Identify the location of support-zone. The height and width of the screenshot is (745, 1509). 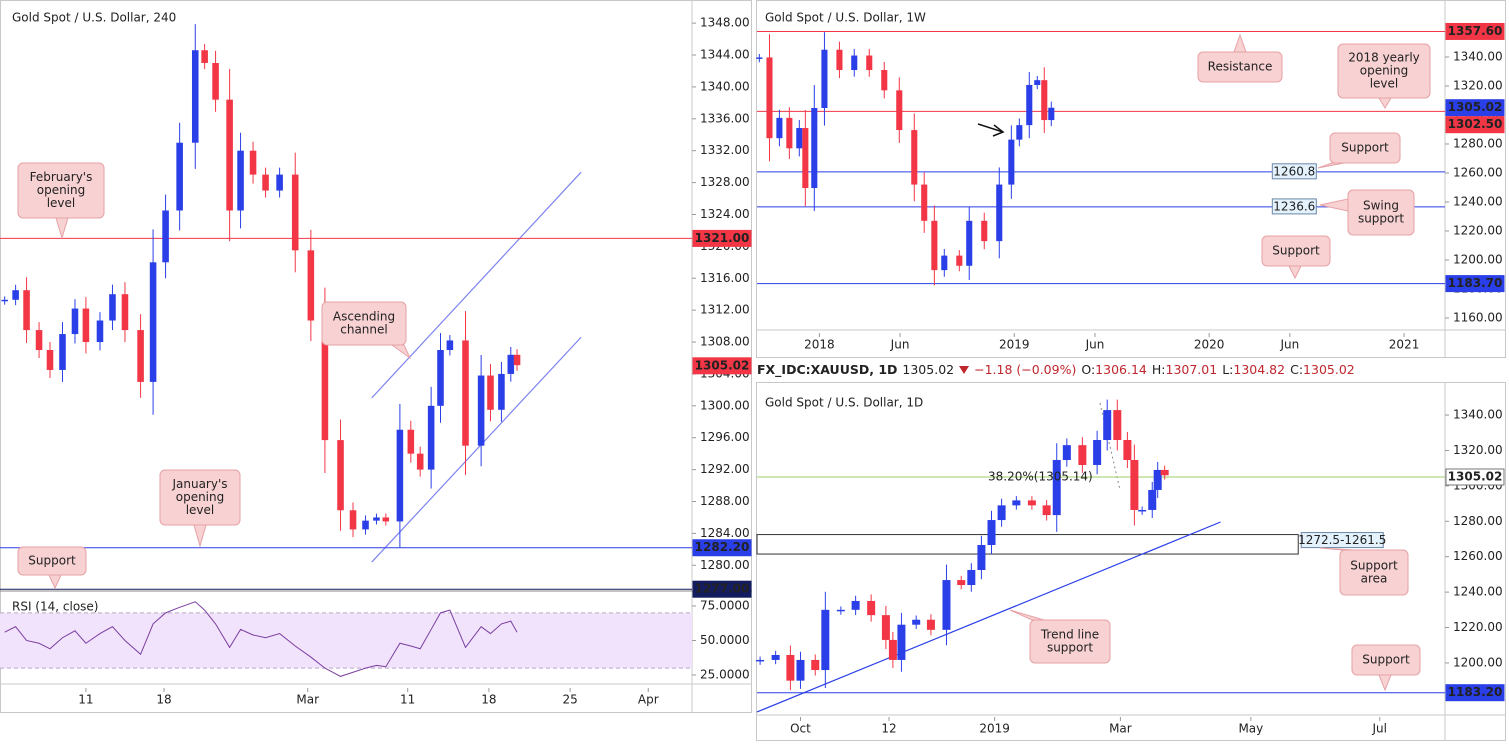
(1027, 544).